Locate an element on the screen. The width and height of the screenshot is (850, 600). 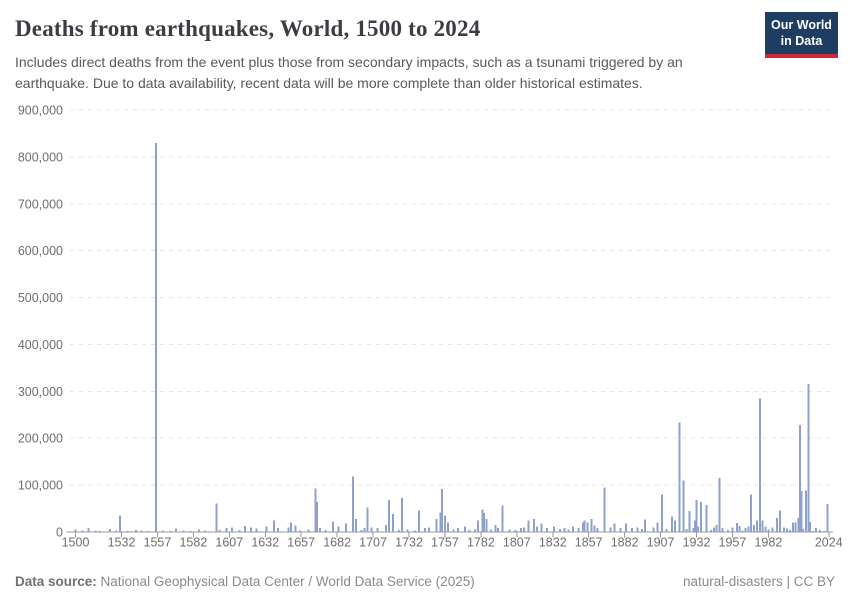
bar-1993 is located at coordinates (784, 529).